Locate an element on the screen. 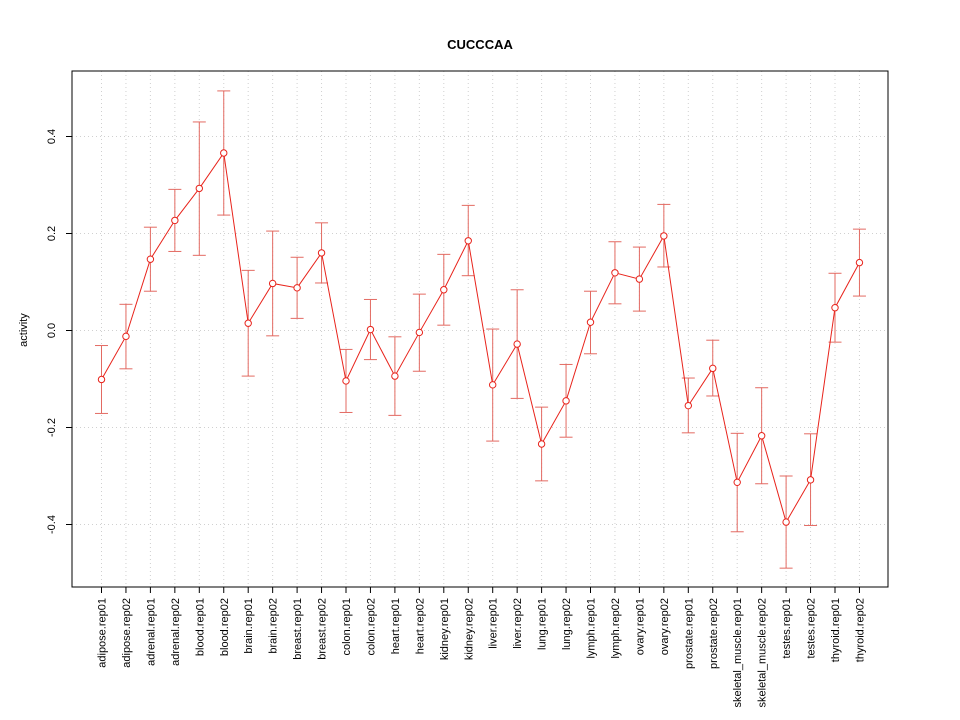 This screenshot has height=720, width=960. x-tick-label: ovary.rep01 is located at coordinates (640, 626).